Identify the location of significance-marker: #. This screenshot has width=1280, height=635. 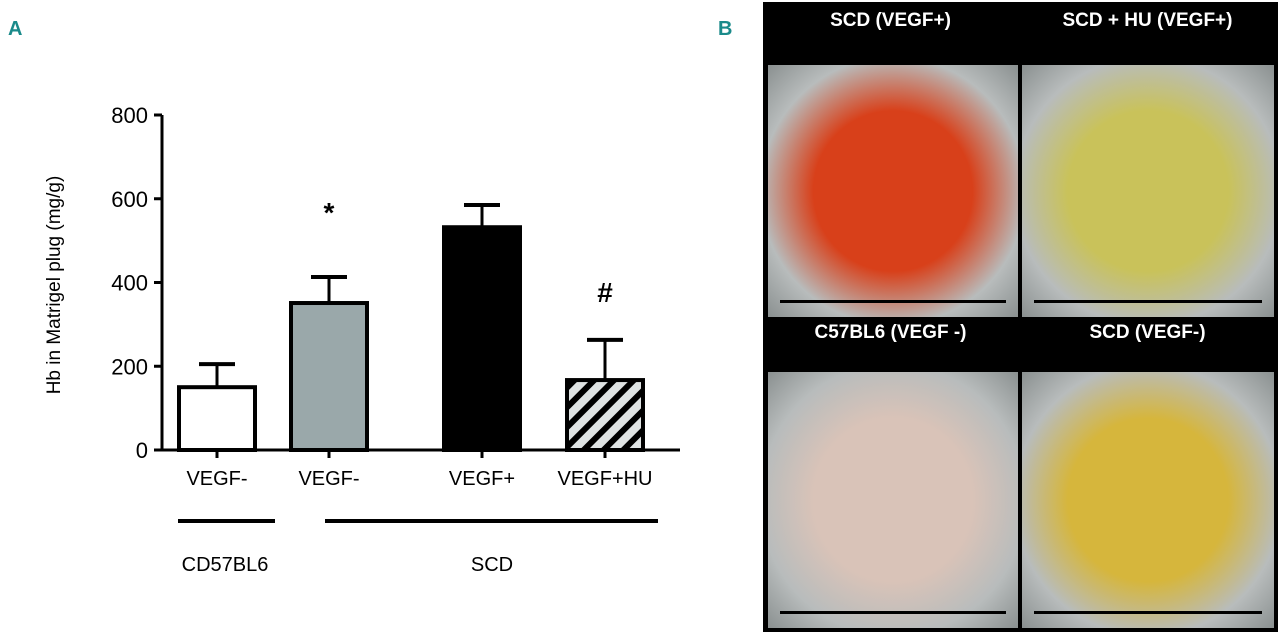
(605, 292).